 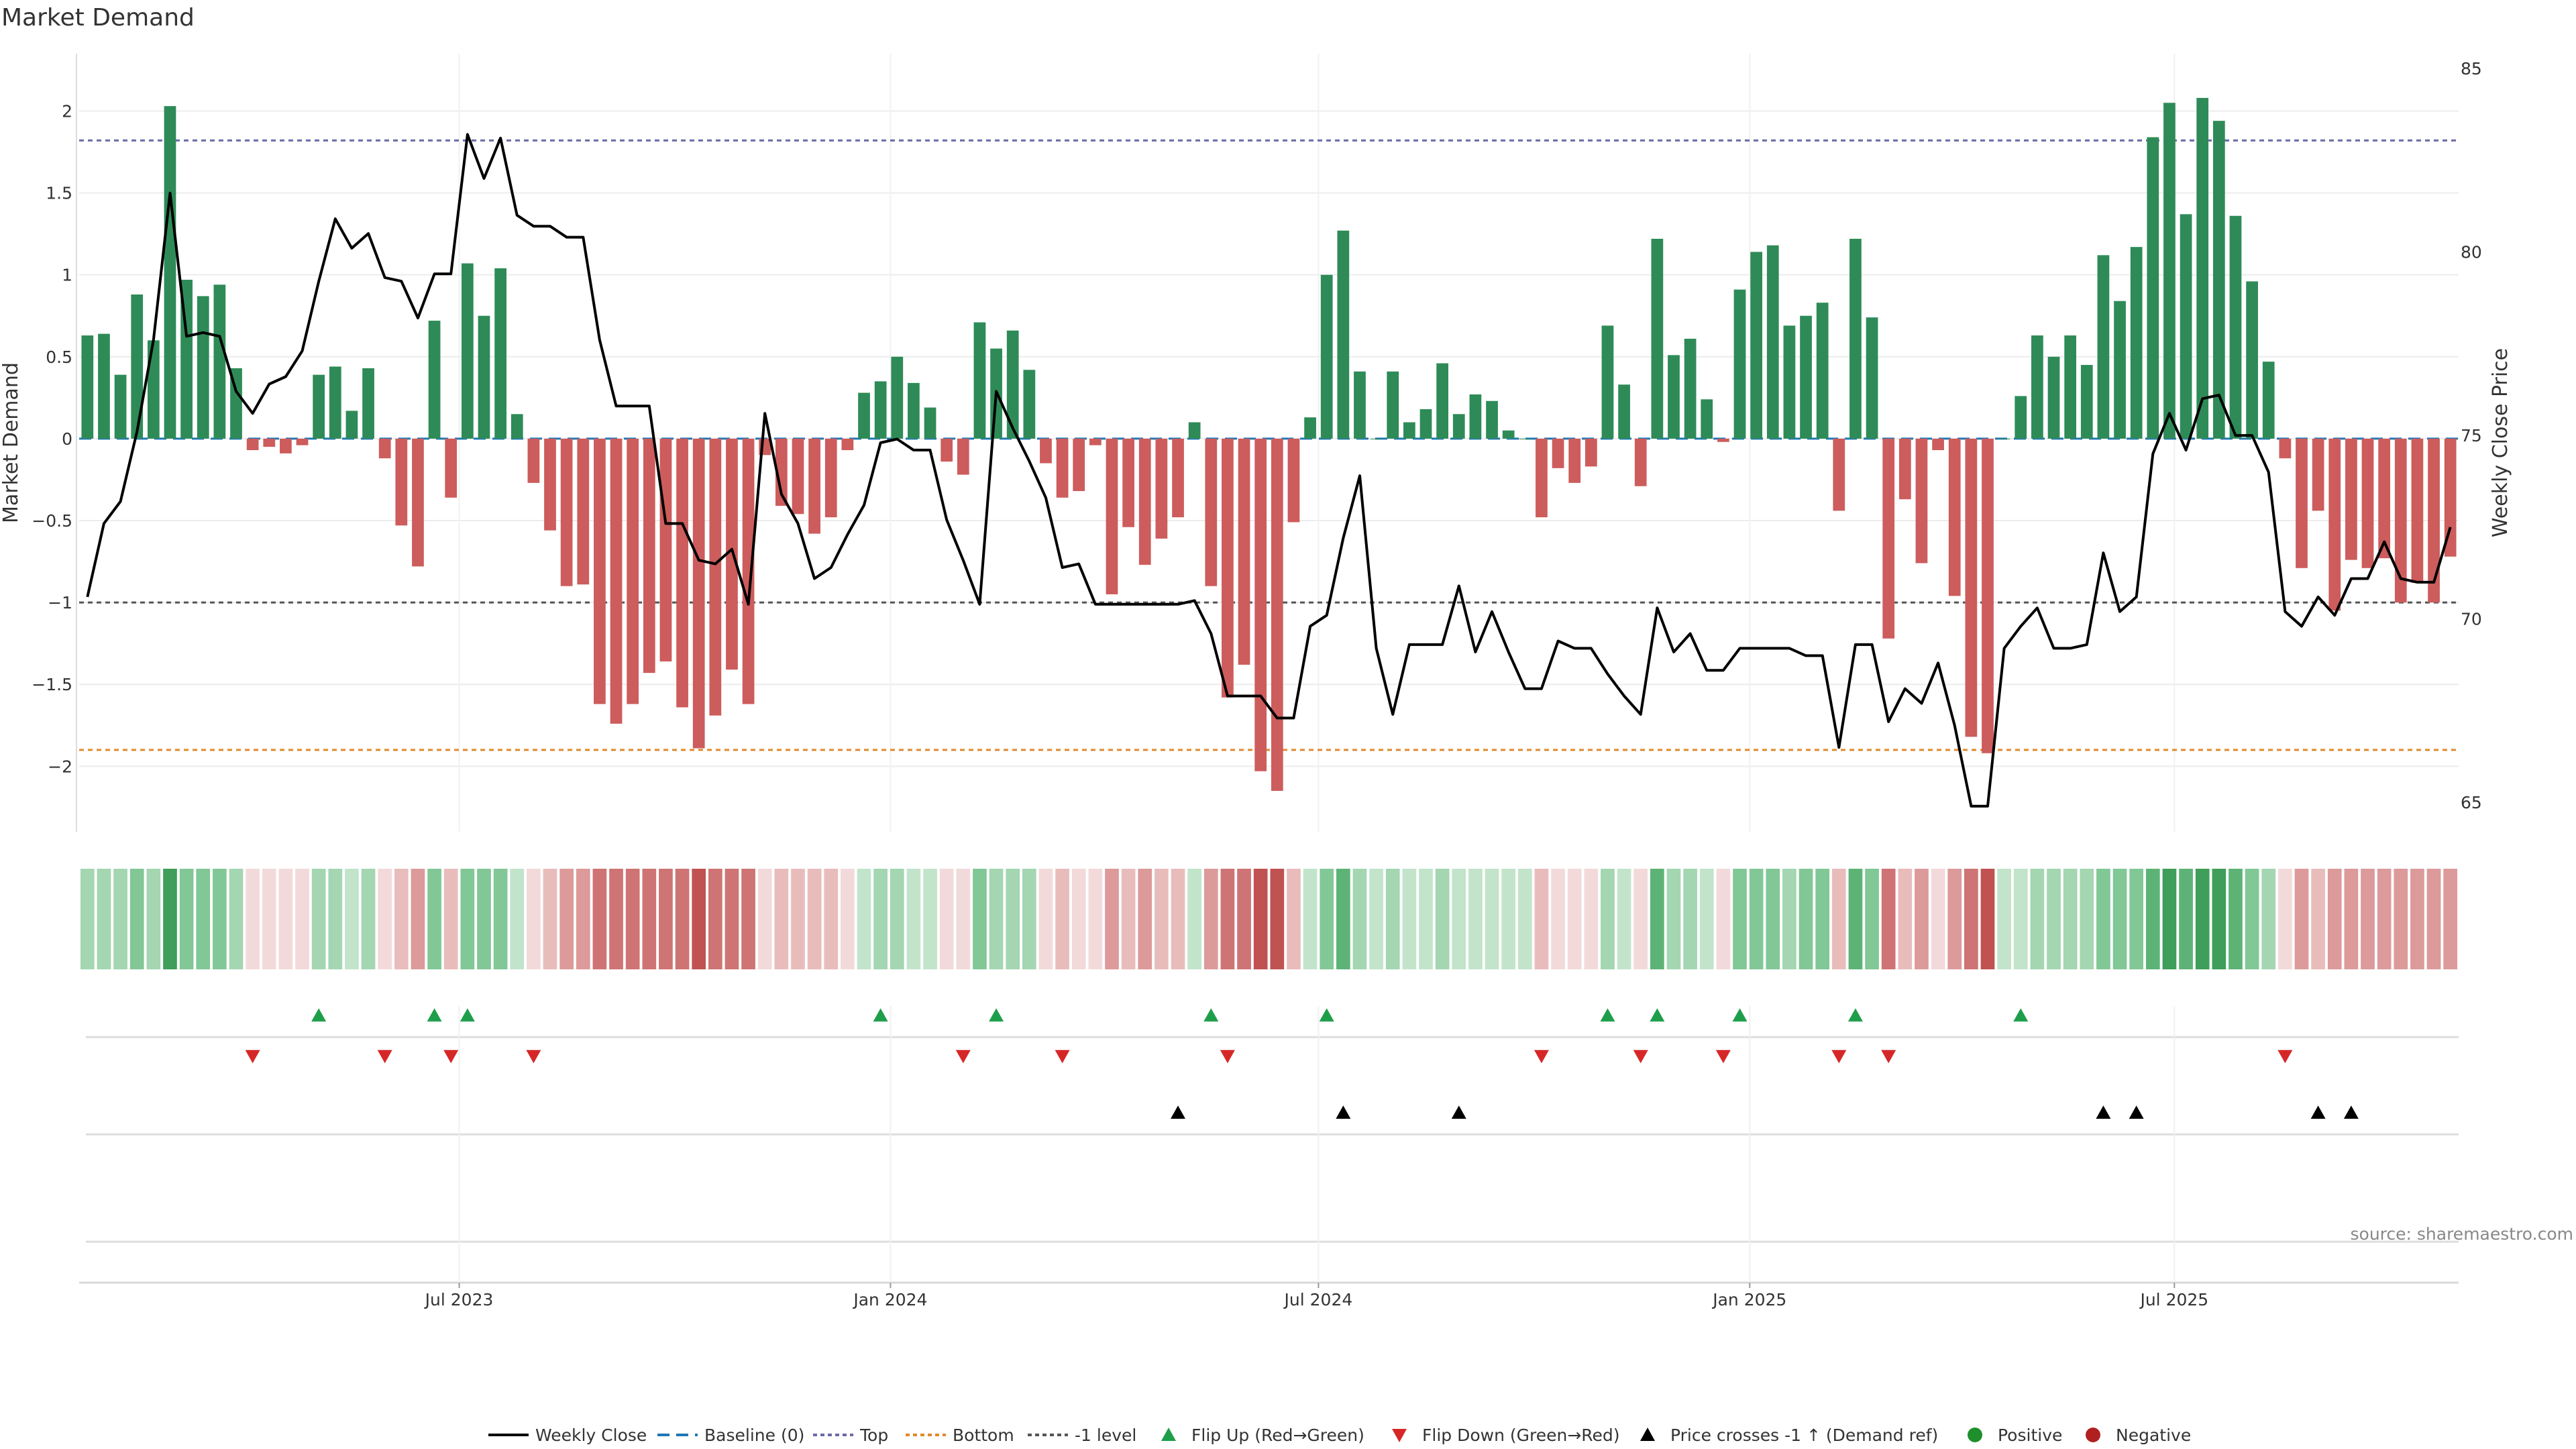 I want to click on x-tick-label: Jan 2025, so click(x=1748, y=1299).